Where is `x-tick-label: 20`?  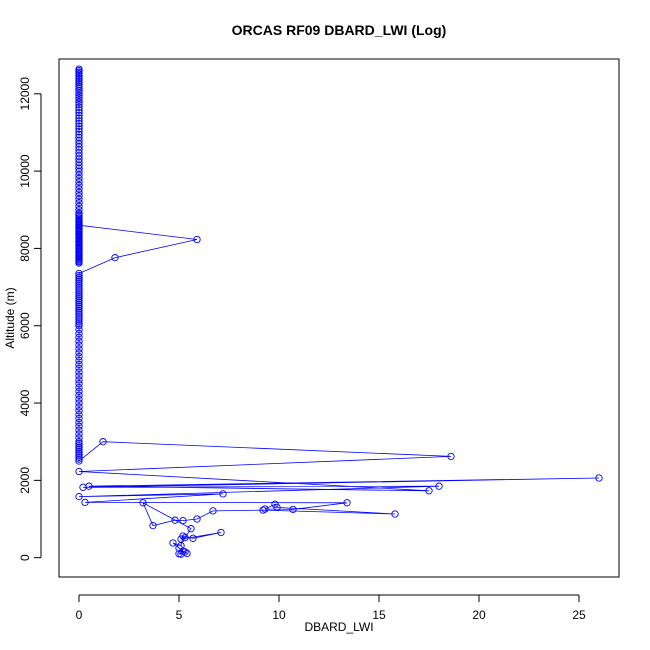 x-tick-label: 20 is located at coordinates (479, 615).